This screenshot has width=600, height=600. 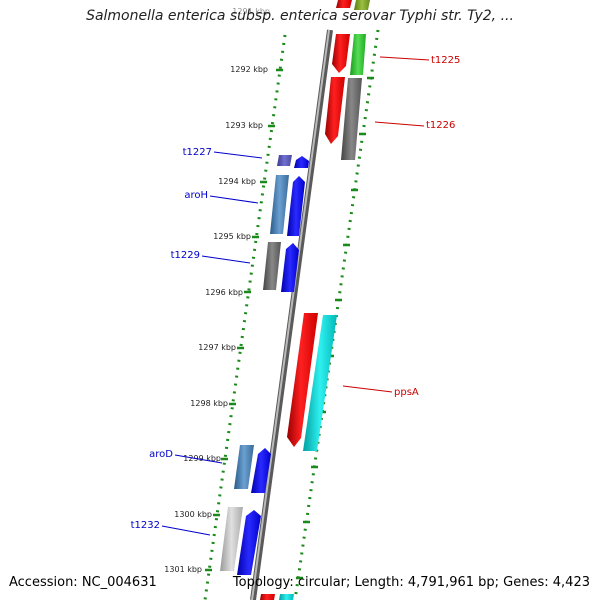 What do you see at coordinates (341, 53) in the screenshot?
I see `gene-t1225-red` at bounding box center [341, 53].